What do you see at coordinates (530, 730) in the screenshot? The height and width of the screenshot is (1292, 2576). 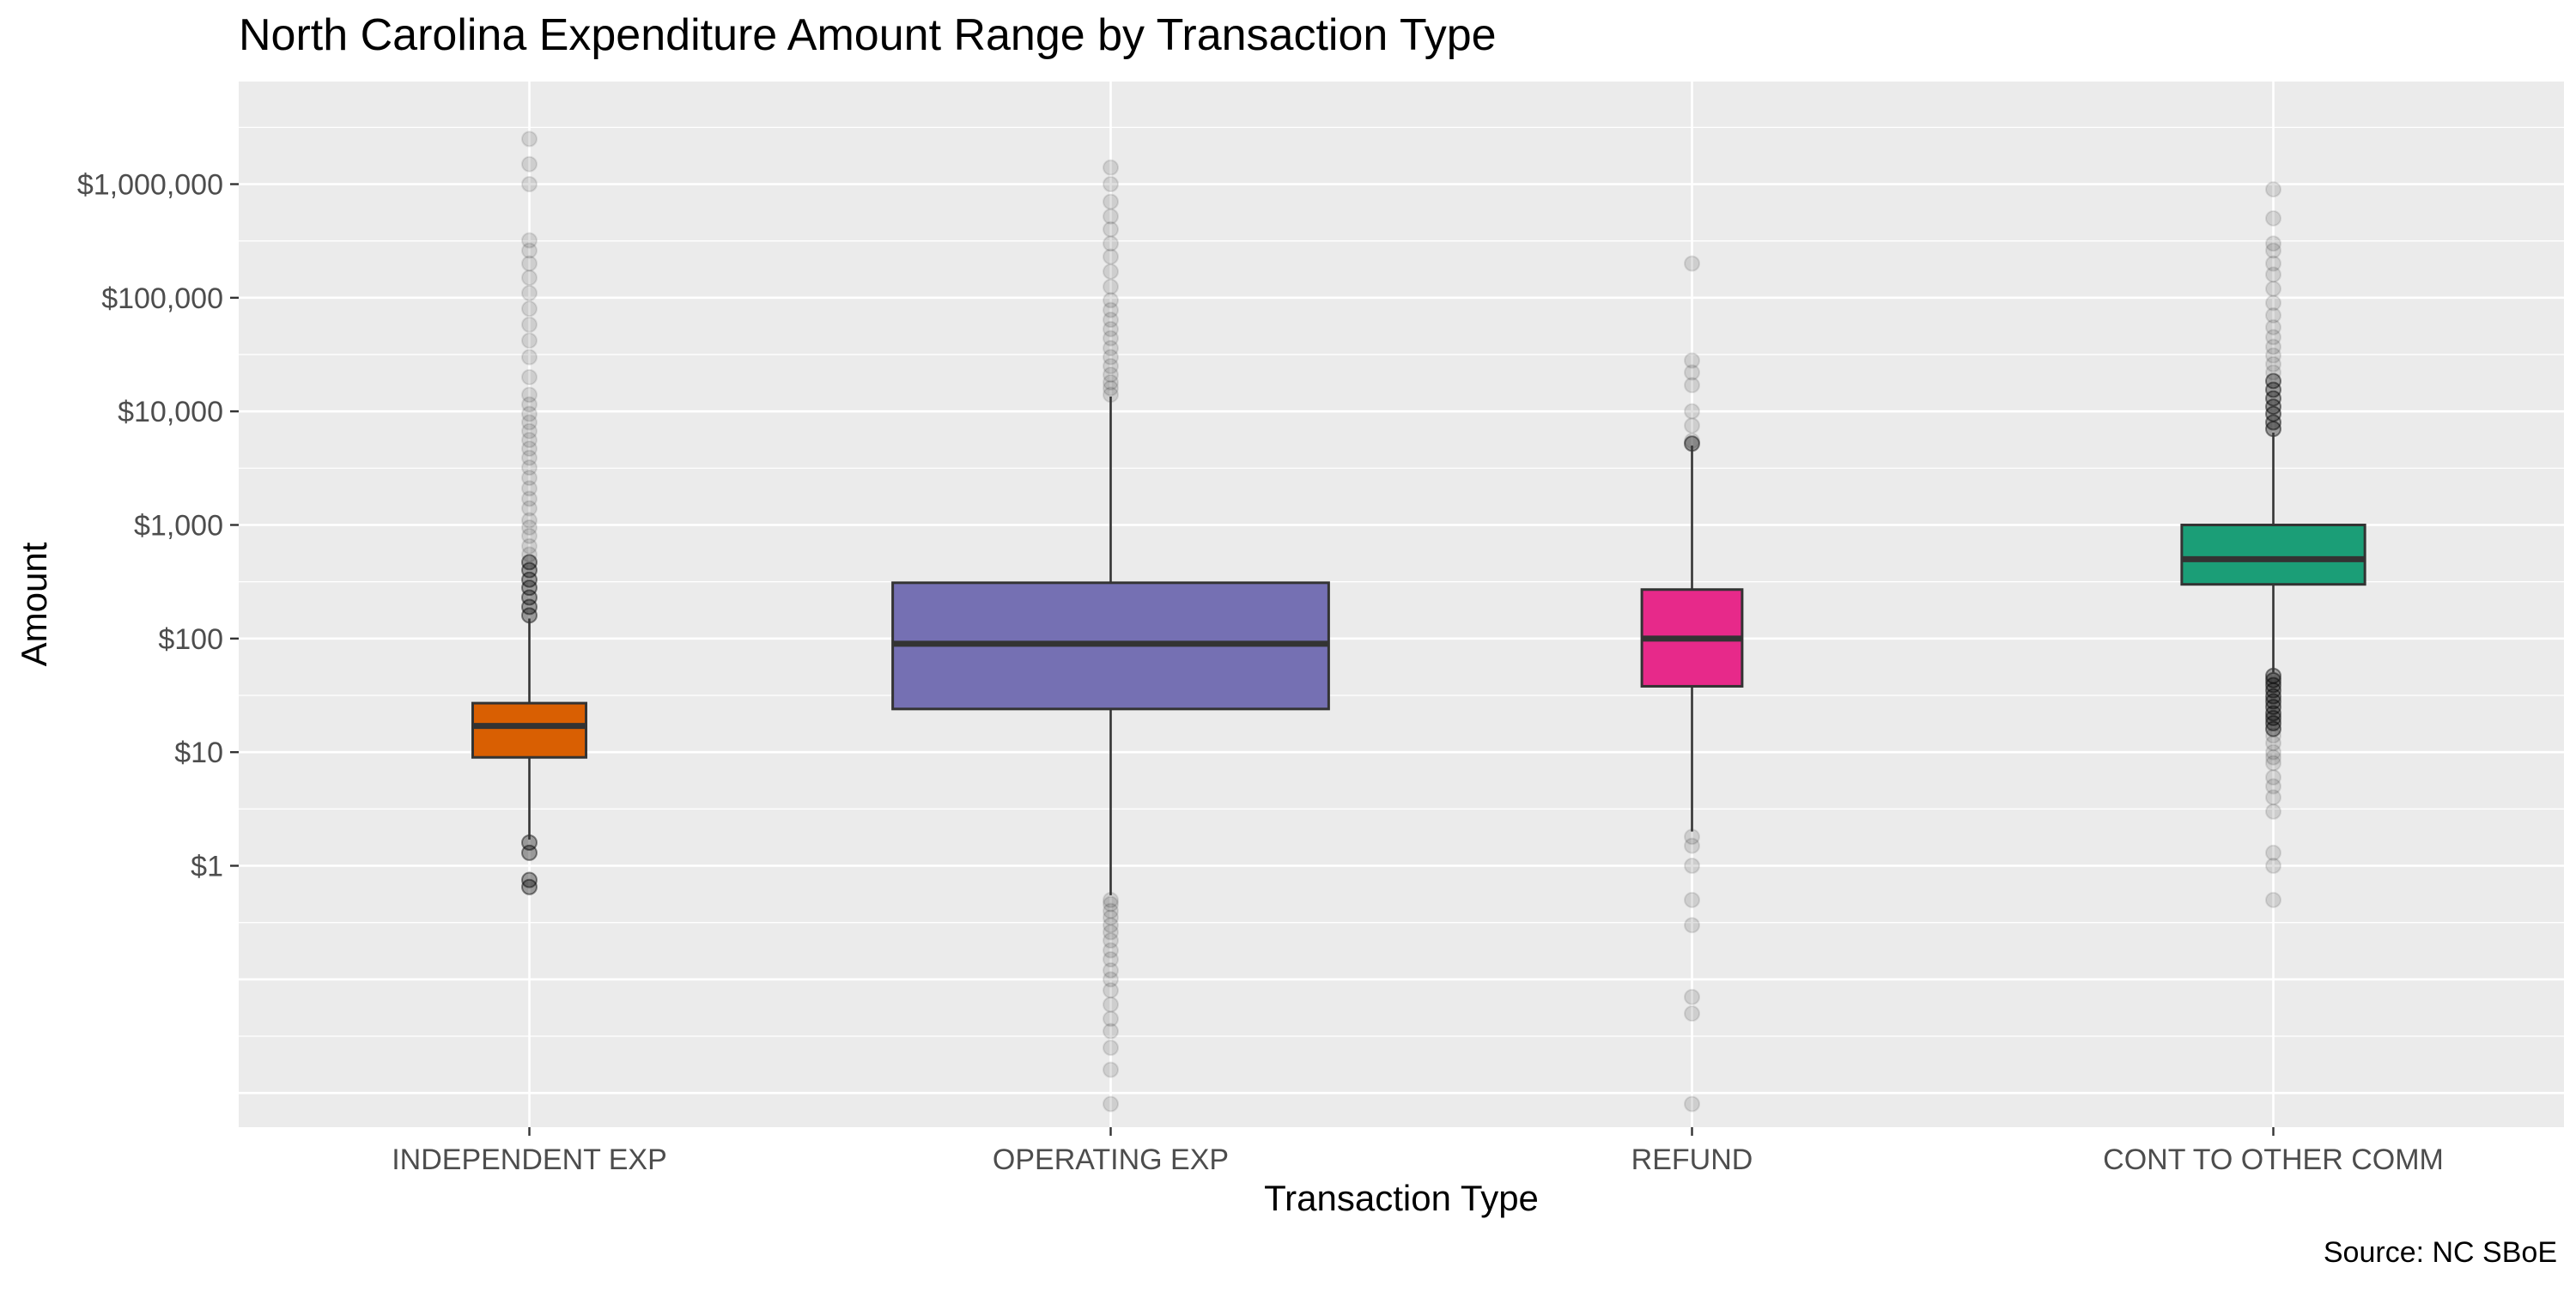 I see `box-independent-exp` at bounding box center [530, 730].